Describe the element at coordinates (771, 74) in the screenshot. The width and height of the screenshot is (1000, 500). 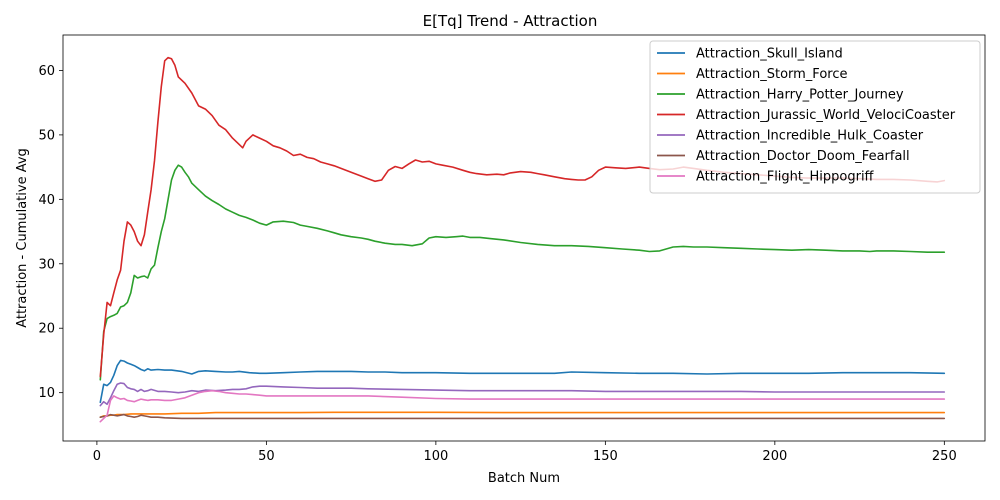
I see `legend-label: Attraction_Storm_Force` at that location.